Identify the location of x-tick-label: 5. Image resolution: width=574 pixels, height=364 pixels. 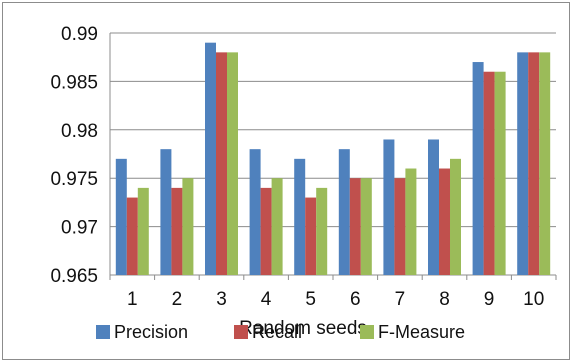
(310, 299).